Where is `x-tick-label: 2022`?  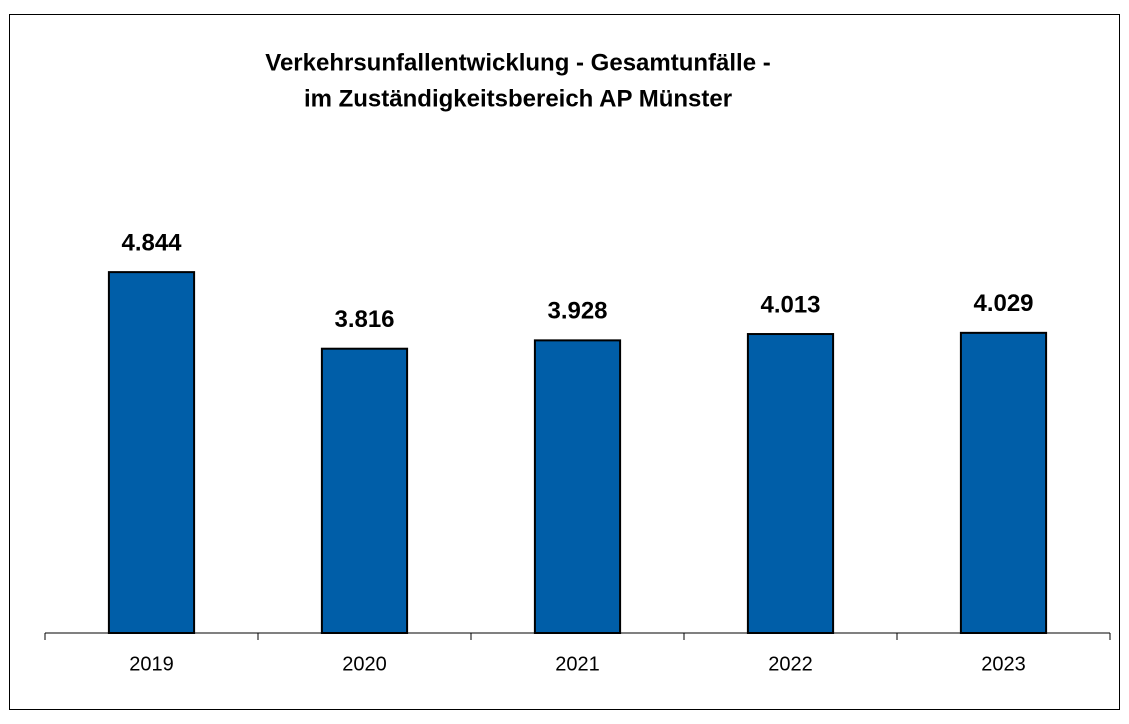
x-tick-label: 2022 is located at coordinates (790, 664).